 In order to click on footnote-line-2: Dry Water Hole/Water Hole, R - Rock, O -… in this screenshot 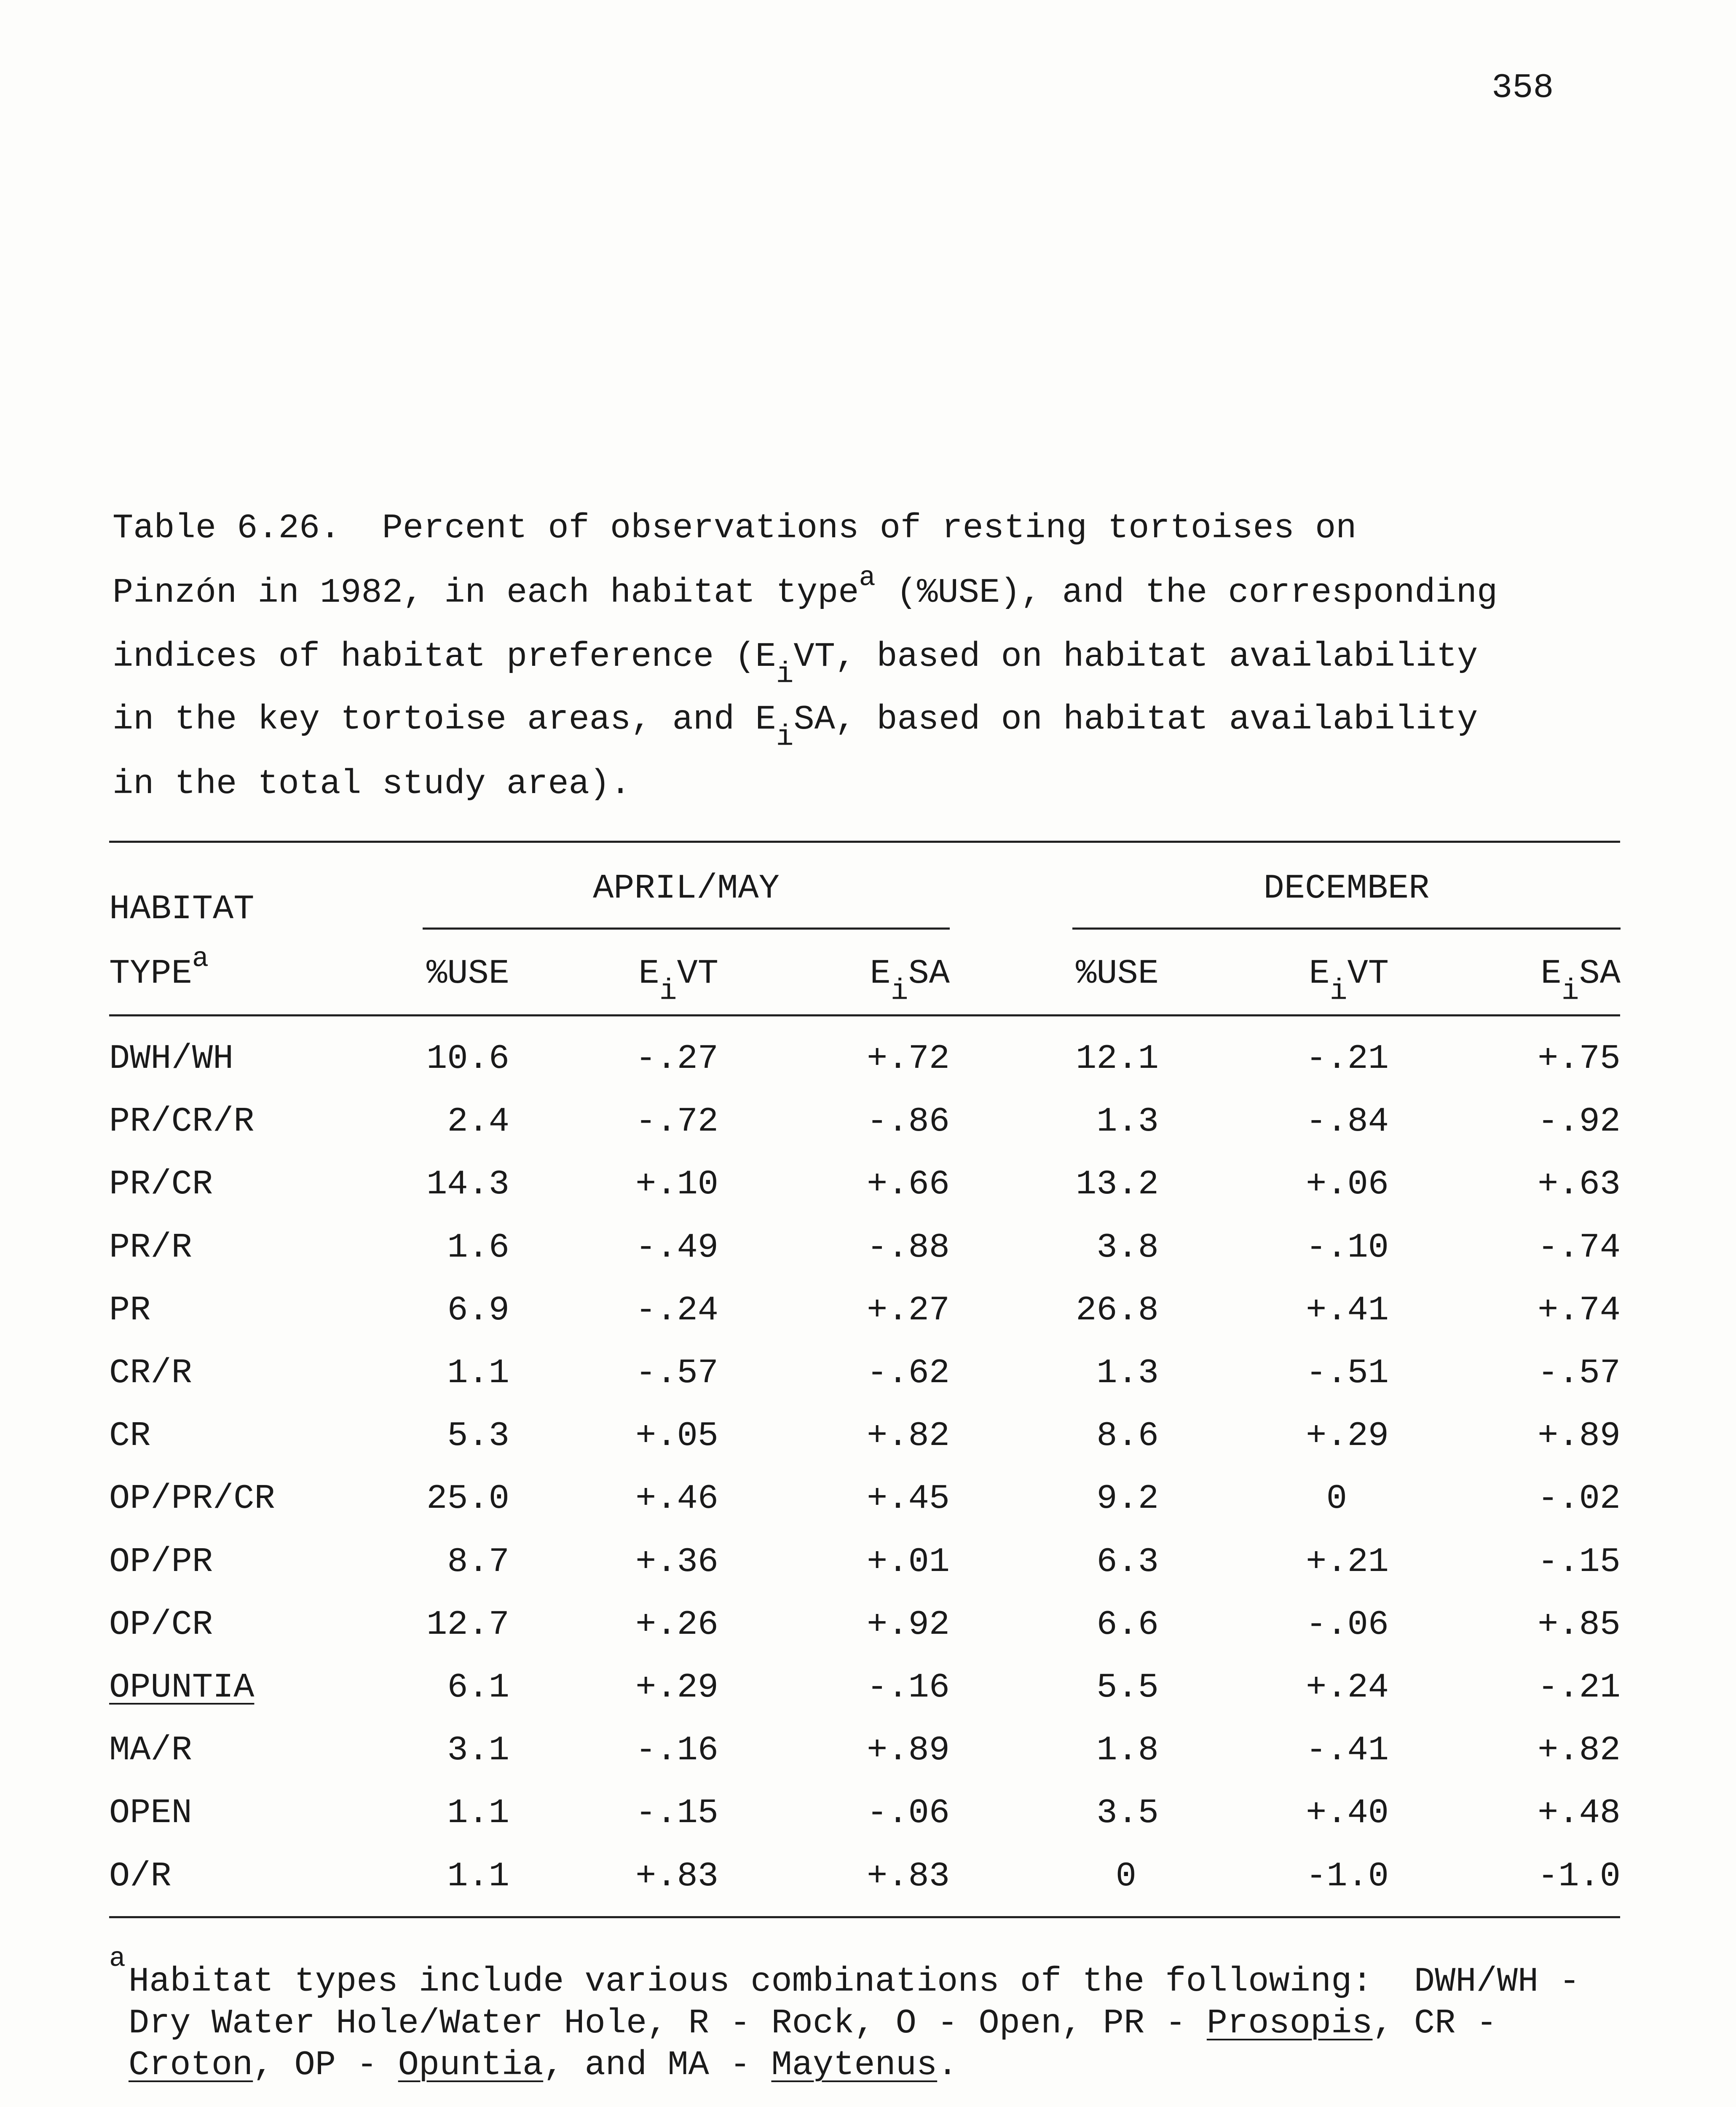, I will do `click(813, 2023)`.